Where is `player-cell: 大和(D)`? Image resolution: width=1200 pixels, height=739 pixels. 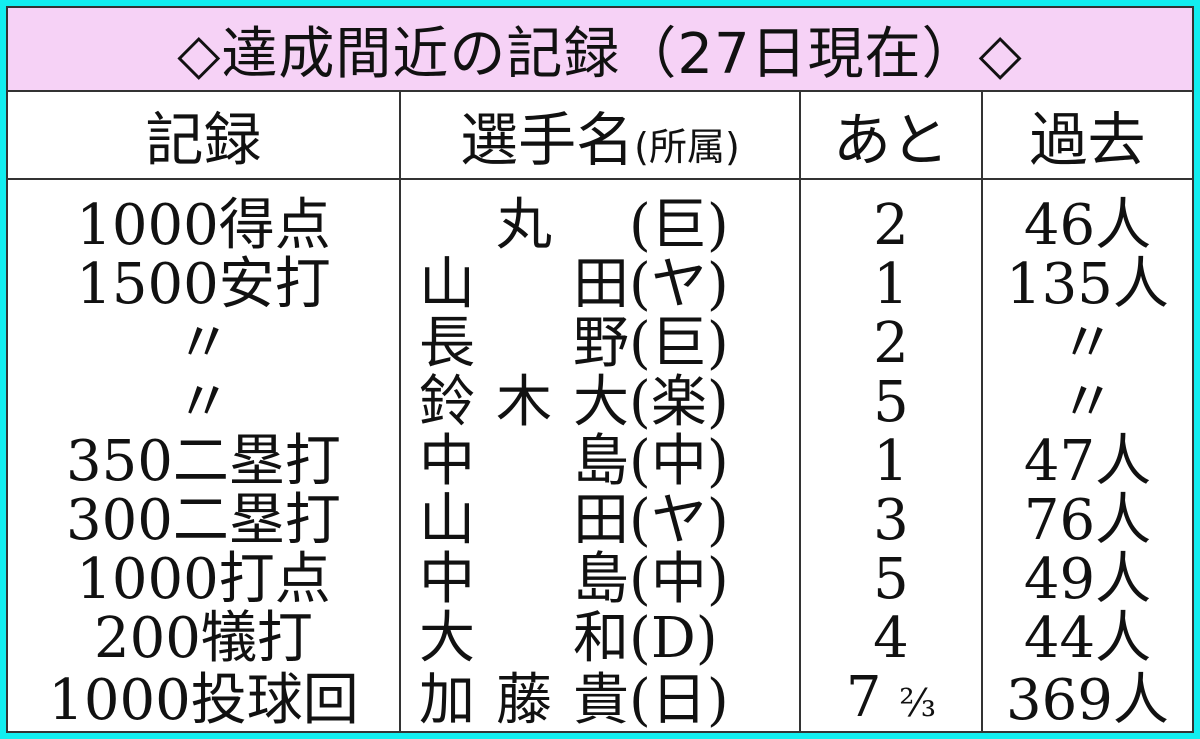 player-cell: 大和(D) is located at coordinates (599, 638).